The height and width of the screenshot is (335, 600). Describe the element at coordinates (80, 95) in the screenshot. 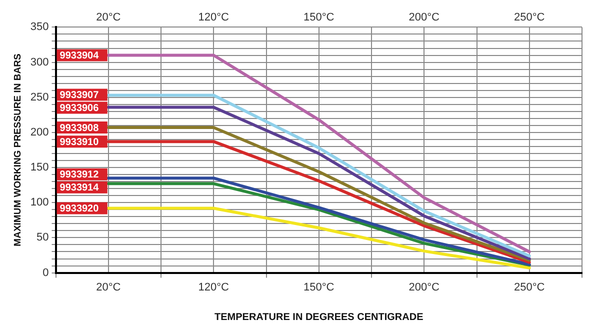

I see `series-label: 9933907` at that location.